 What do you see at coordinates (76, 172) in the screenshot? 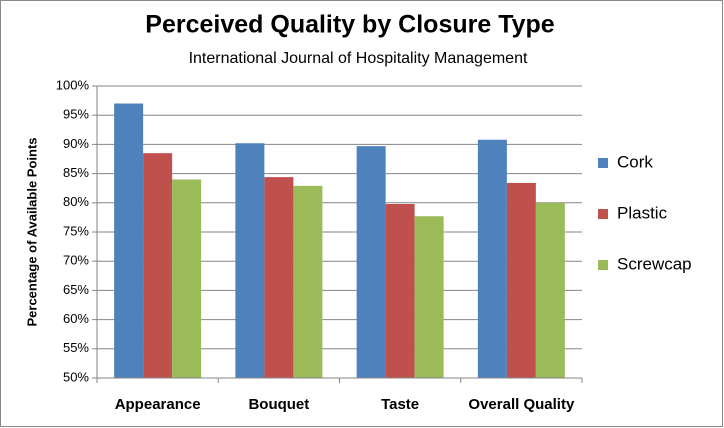
I see `y-tick-label: 85%` at bounding box center [76, 172].